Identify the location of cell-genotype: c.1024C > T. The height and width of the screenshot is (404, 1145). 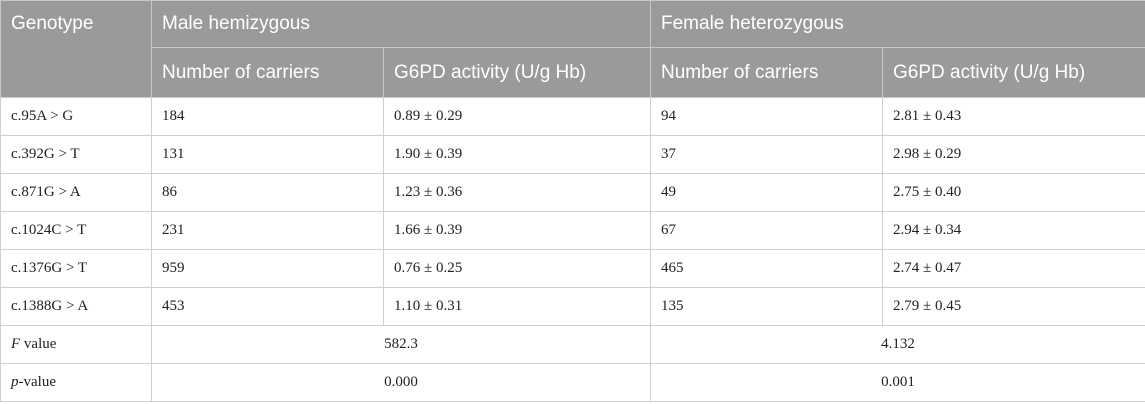
(76, 230).